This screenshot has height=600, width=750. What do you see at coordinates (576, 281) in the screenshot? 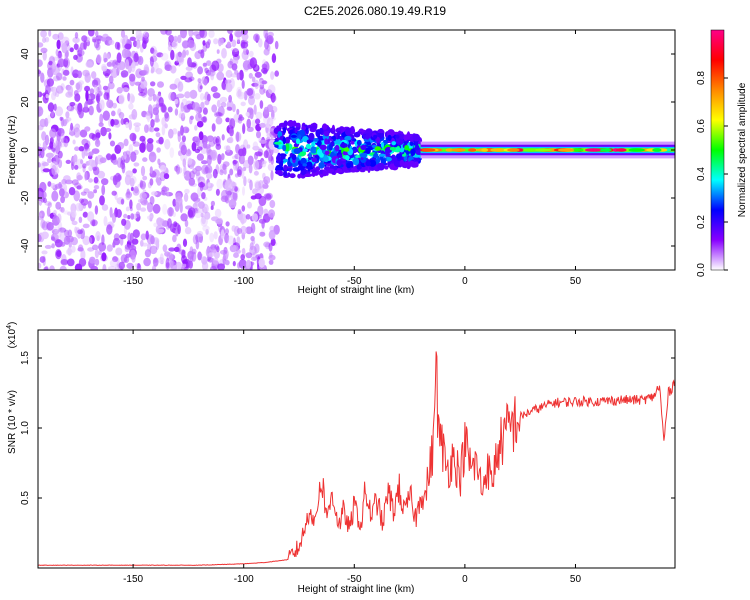
I see `x-tick-label: 50` at bounding box center [576, 281].